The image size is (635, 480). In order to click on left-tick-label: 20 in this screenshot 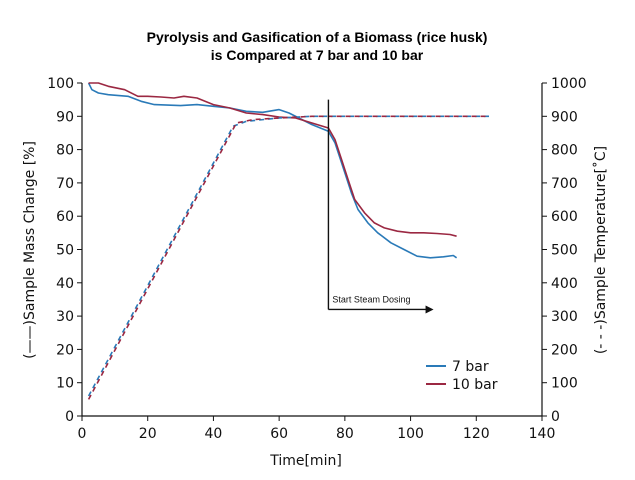, I will do `click(65, 350)`.